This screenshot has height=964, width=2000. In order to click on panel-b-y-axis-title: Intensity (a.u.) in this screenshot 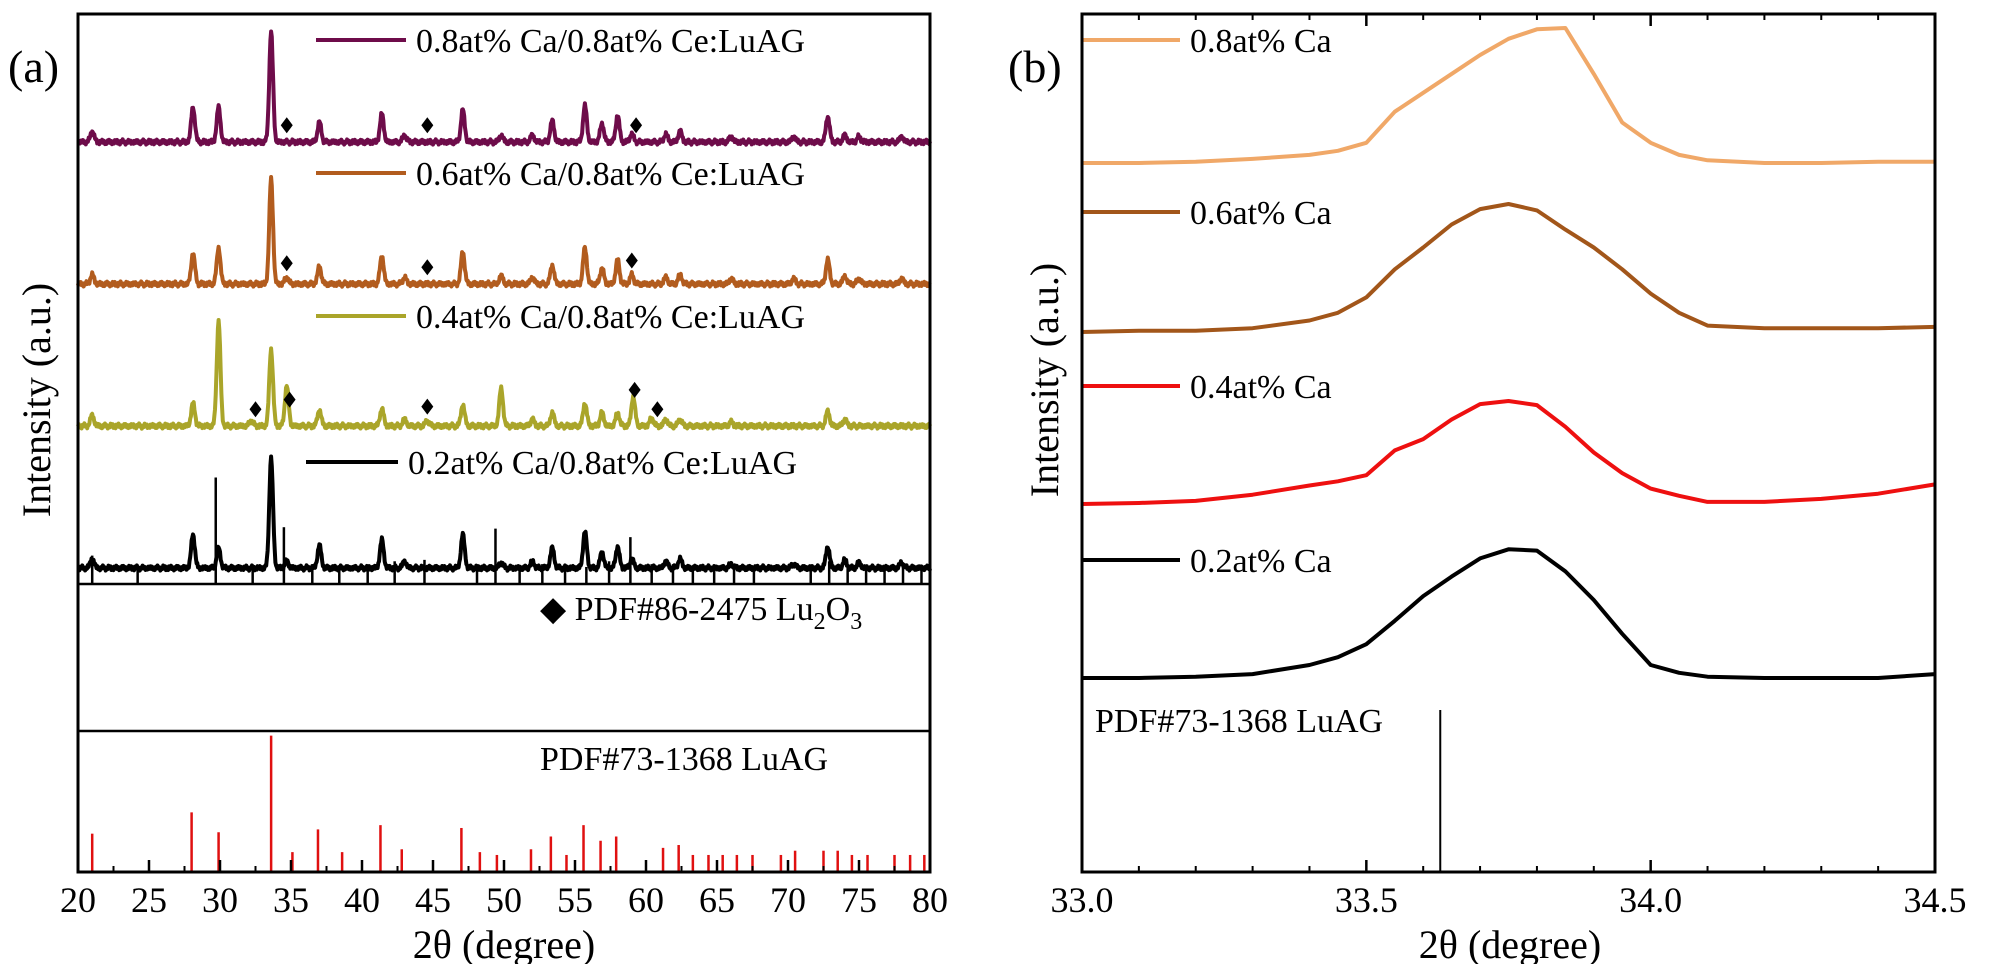, I will do `click(1044, 380)`.